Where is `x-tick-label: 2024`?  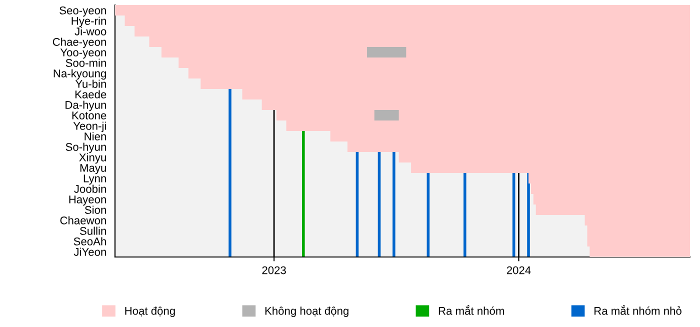 x-tick-label: 2024 is located at coordinates (518, 270).